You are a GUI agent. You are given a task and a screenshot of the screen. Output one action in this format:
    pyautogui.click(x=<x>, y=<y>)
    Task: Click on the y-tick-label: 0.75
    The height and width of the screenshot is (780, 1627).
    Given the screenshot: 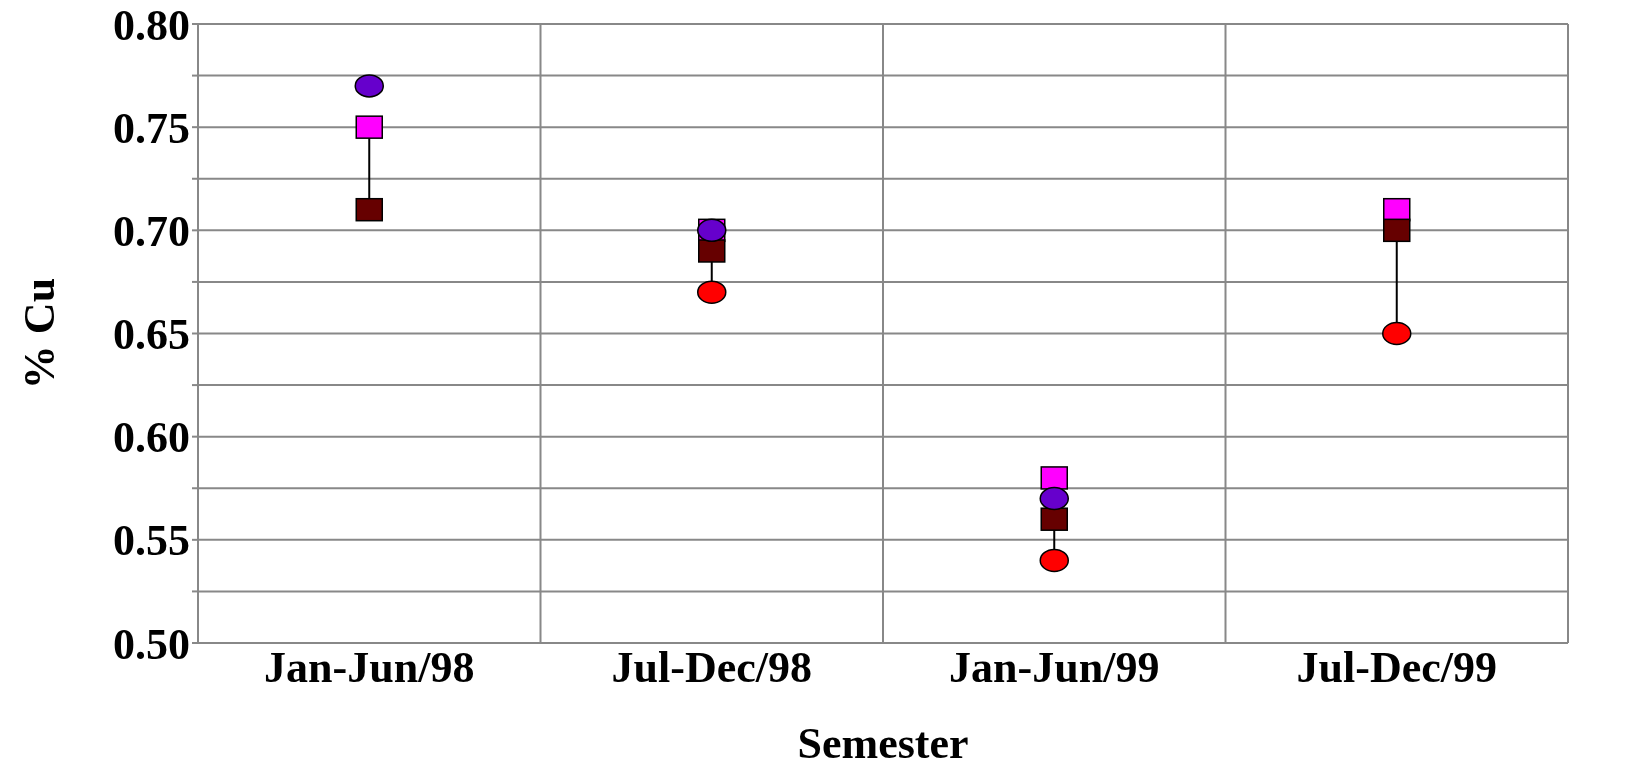 What is the action you would take?
    pyautogui.click(x=151, y=128)
    